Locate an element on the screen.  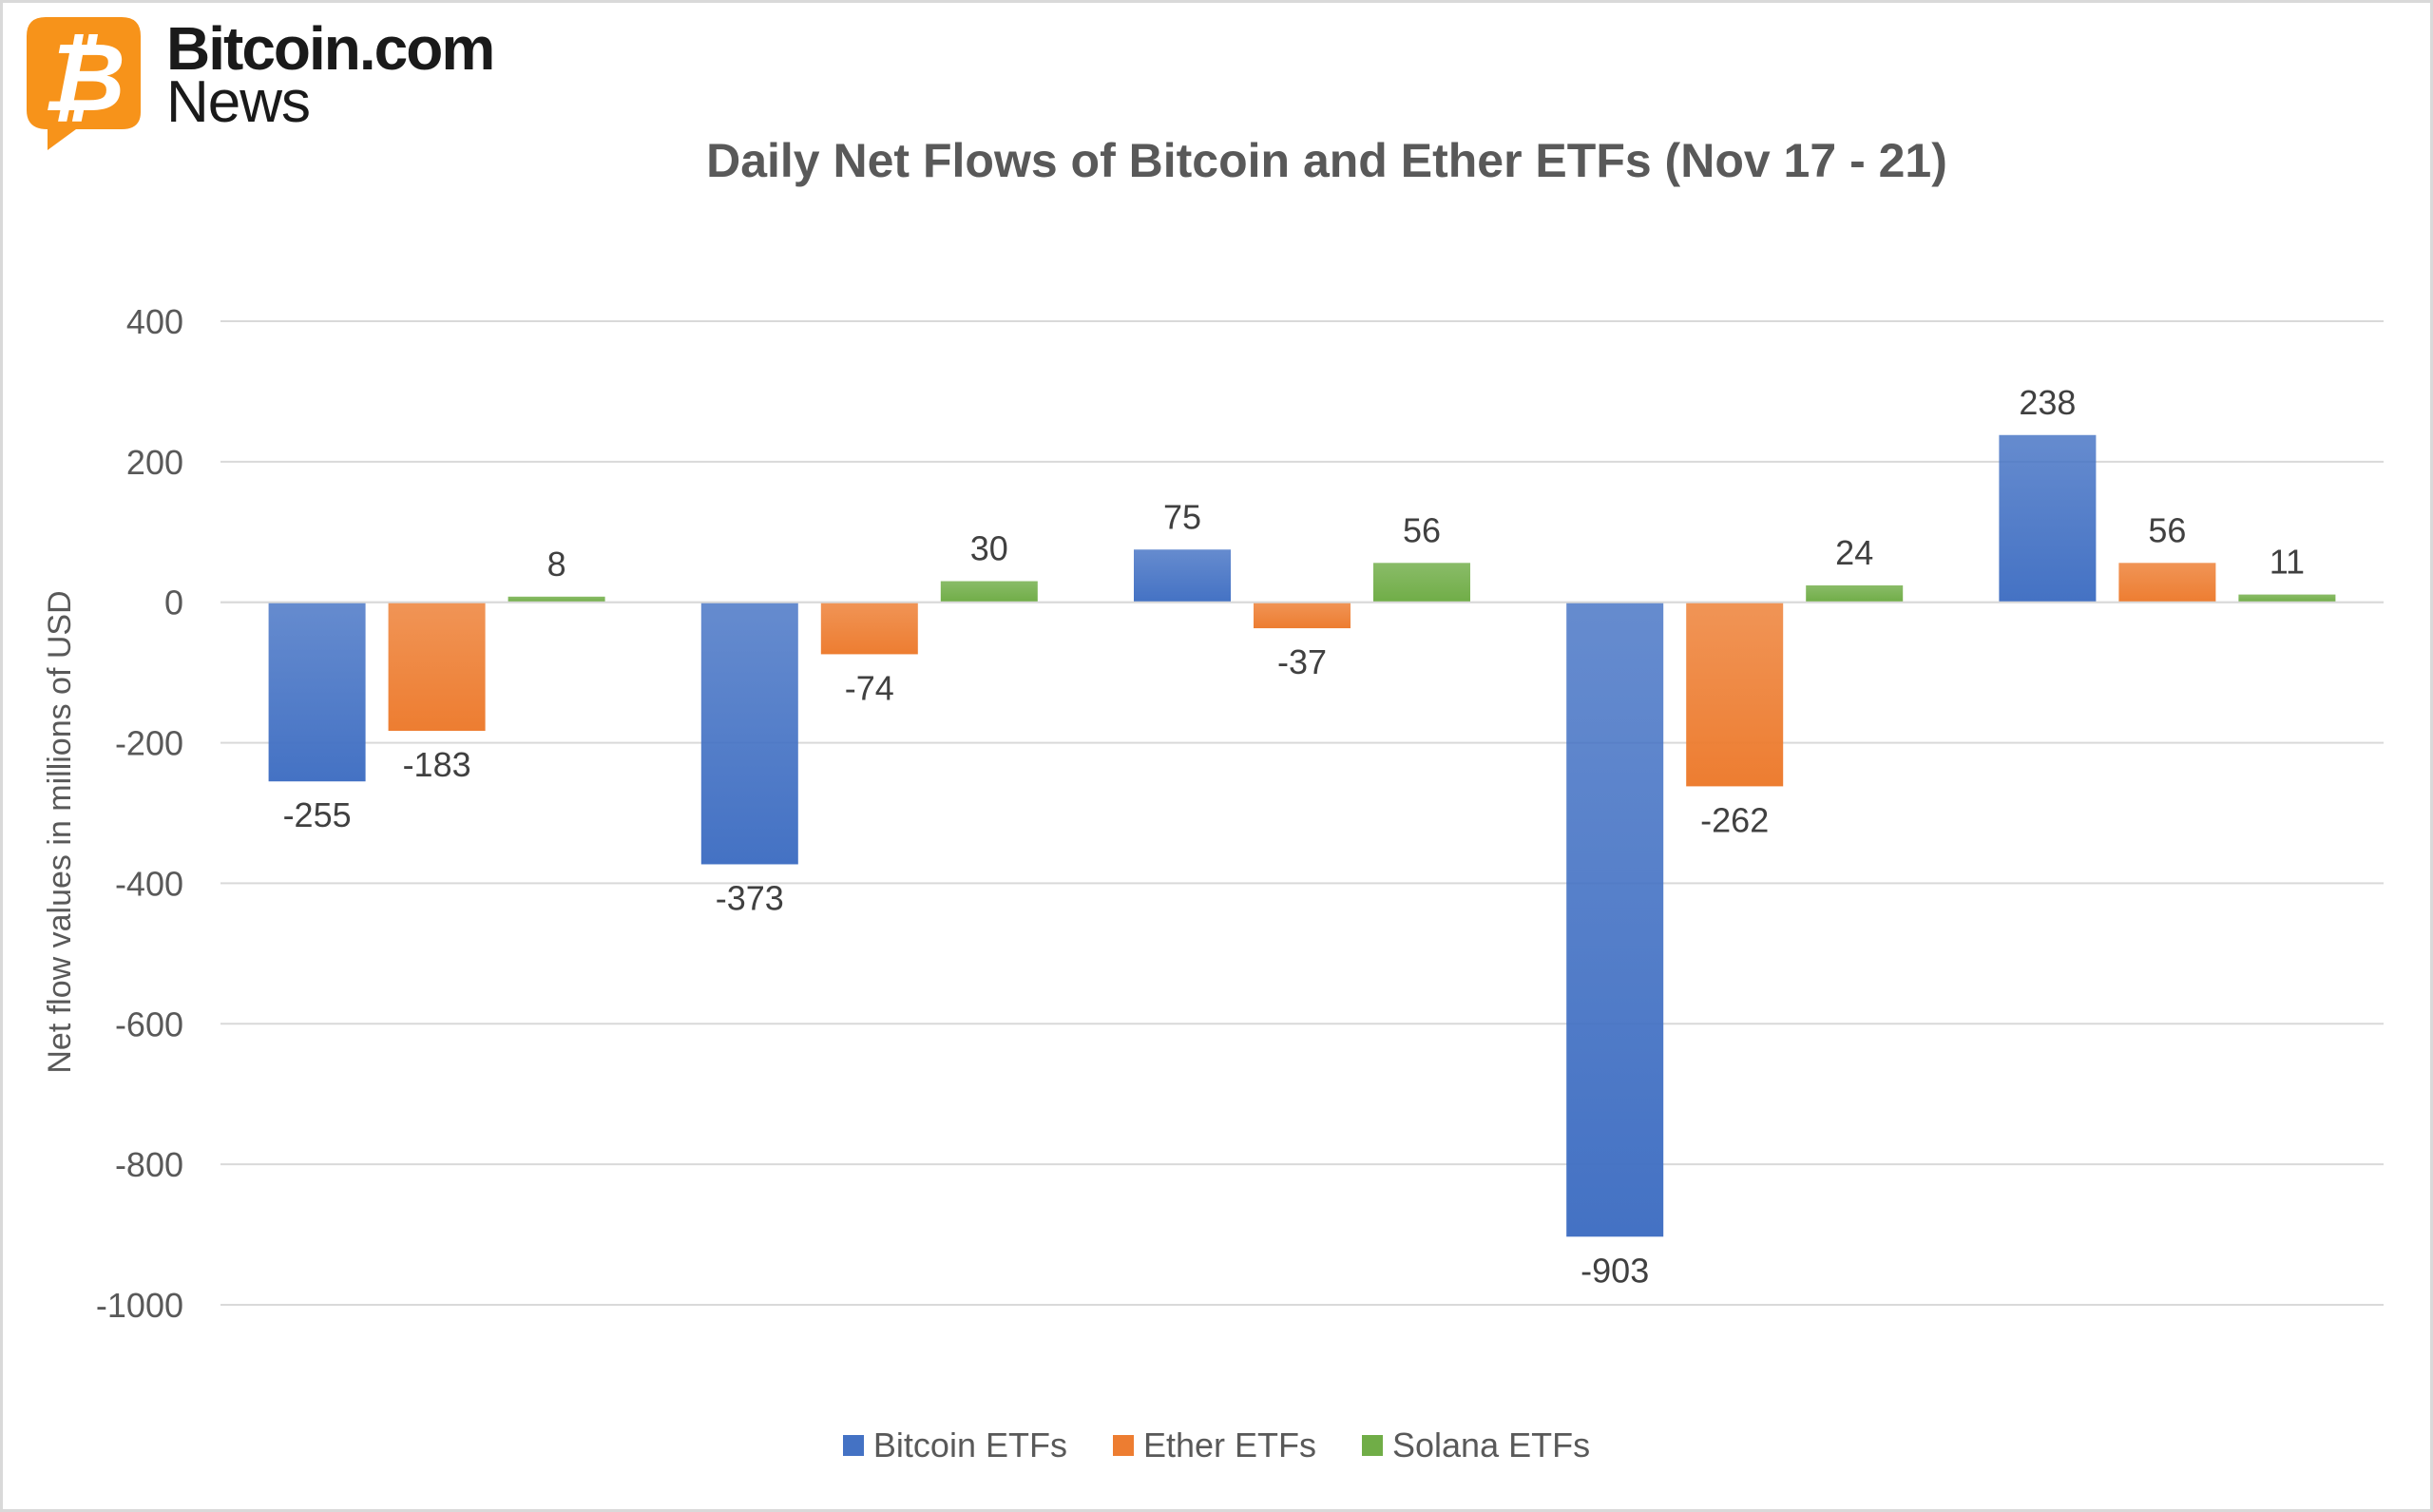
legend-item: Ether ETFs is located at coordinates (1214, 1445).